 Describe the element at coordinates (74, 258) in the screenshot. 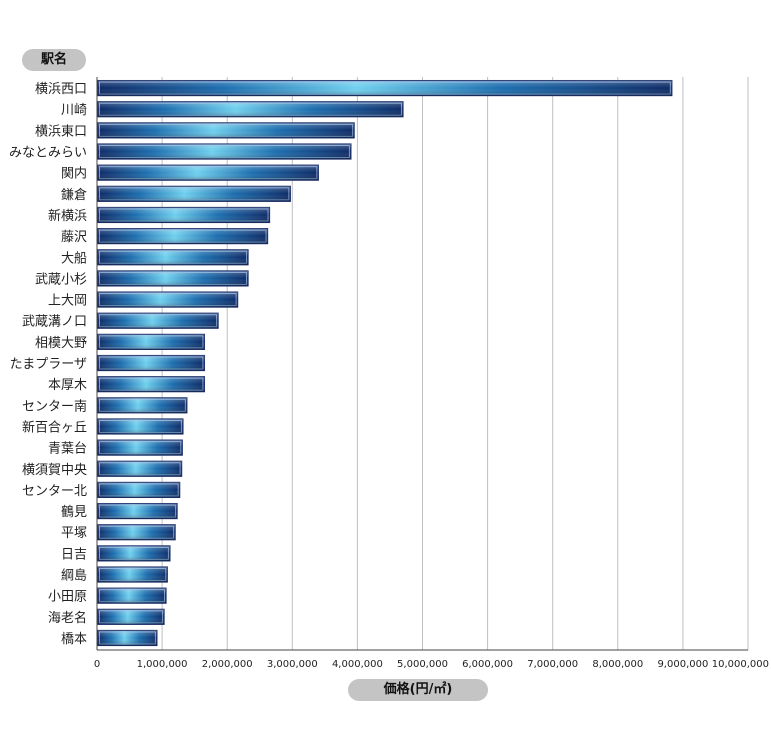

I see `category-label: 大船` at that location.